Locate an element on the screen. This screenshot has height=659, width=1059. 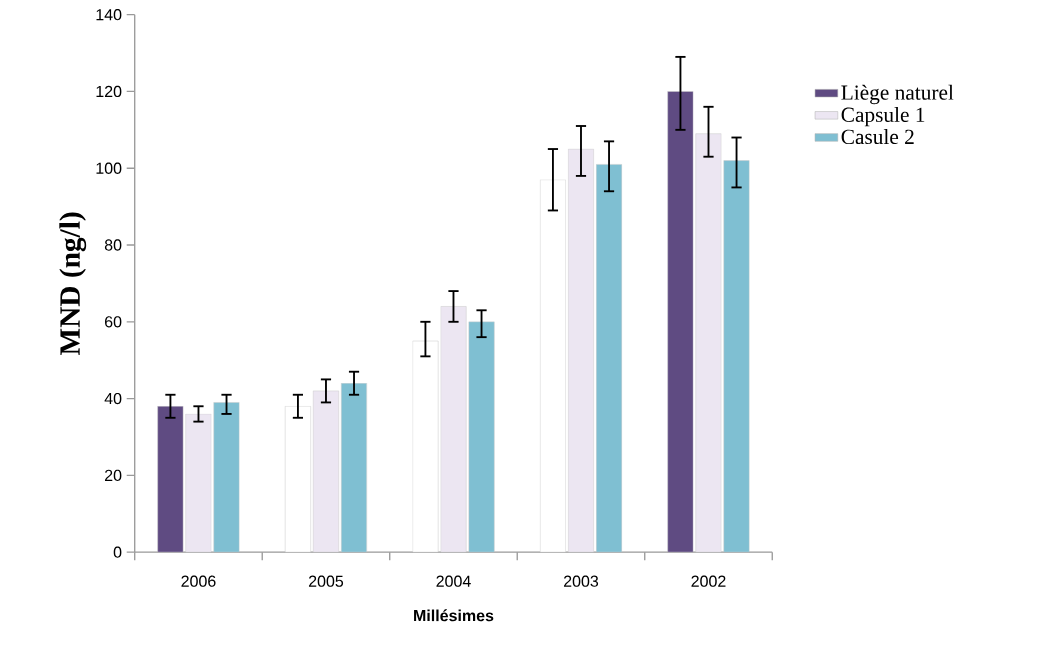
x-axis-title: Millésimes is located at coordinates (454, 615).